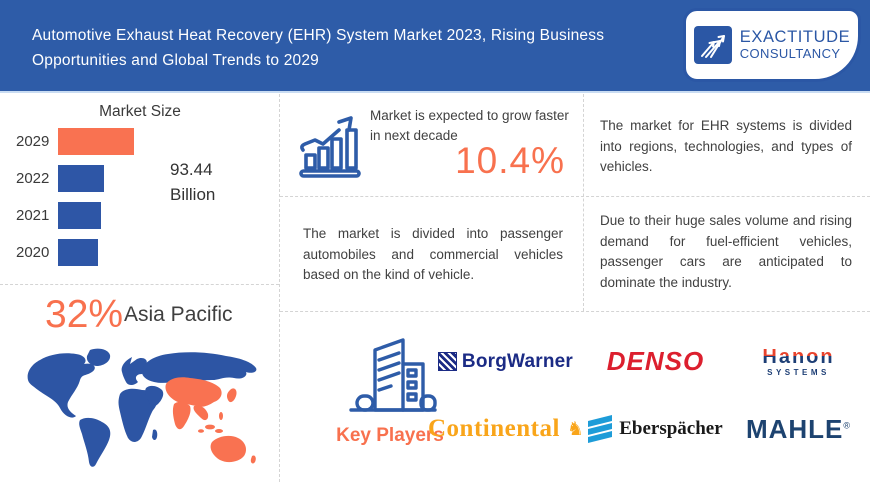 This screenshot has height=489, width=870. I want to click on logo-hanon: Hanon SYSTEMS, so click(798, 362).